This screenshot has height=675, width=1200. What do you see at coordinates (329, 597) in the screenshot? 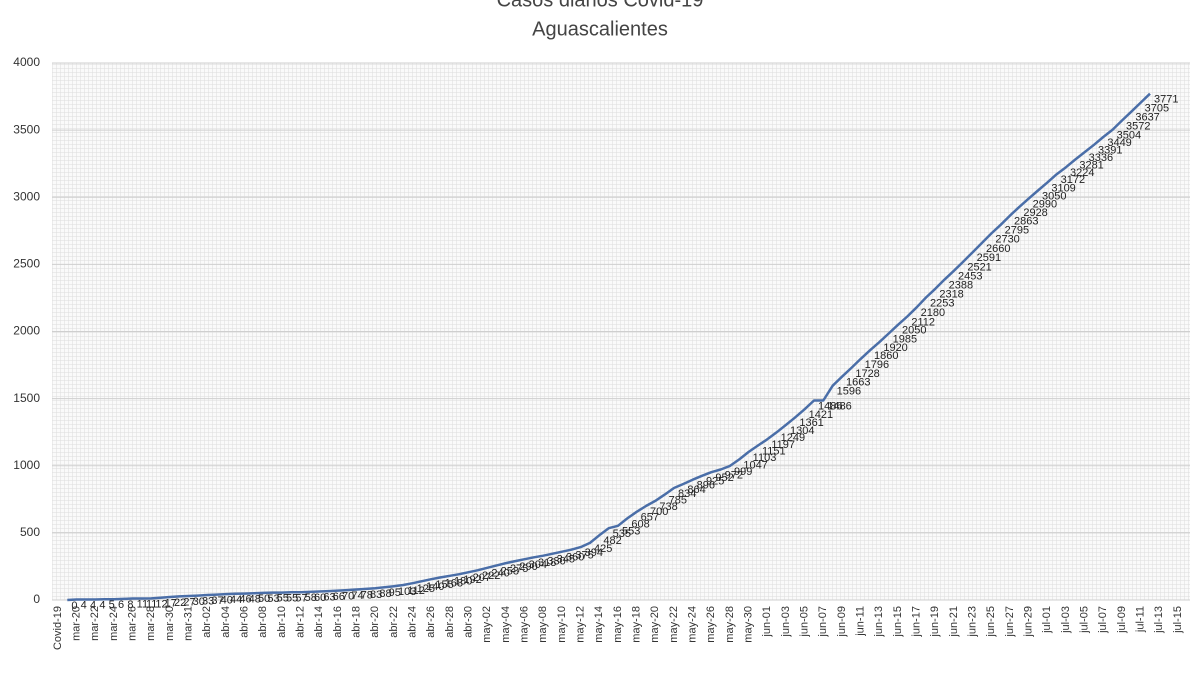
I see `data-label: 63` at bounding box center [329, 597].